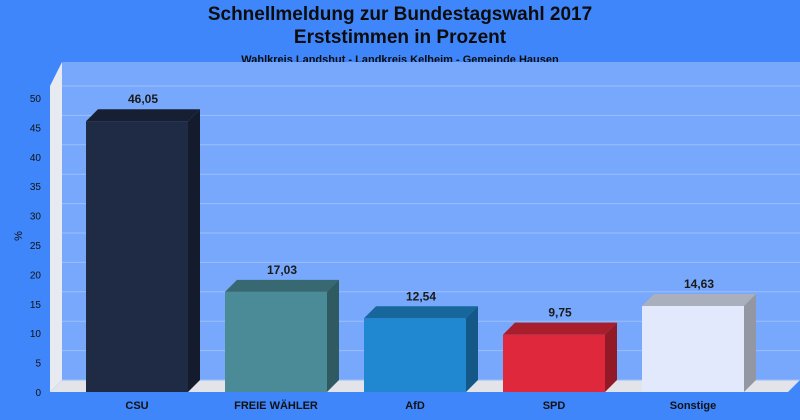 The width and height of the screenshot is (800, 420). Describe the element at coordinates (415, 406) in the screenshot. I see `x-tick-label: AfD` at that location.